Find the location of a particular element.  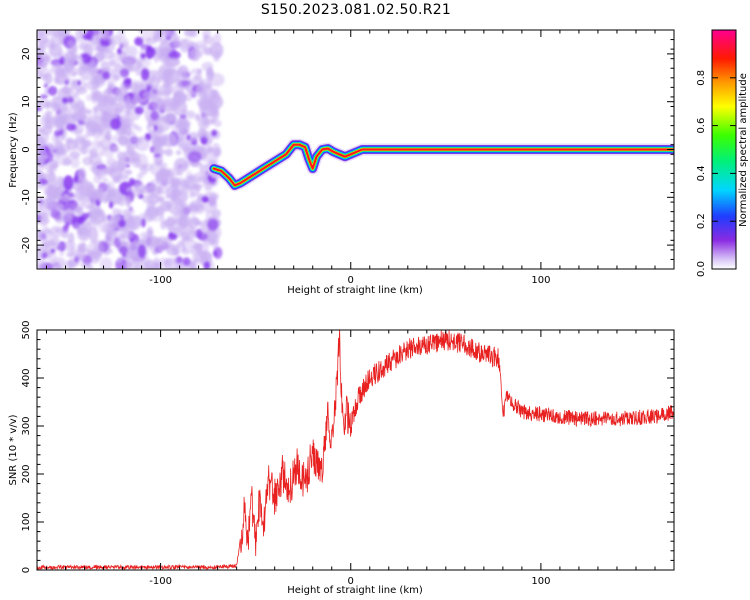

spectrogram-y-tick-label: 0 is located at coordinates (26, 149).